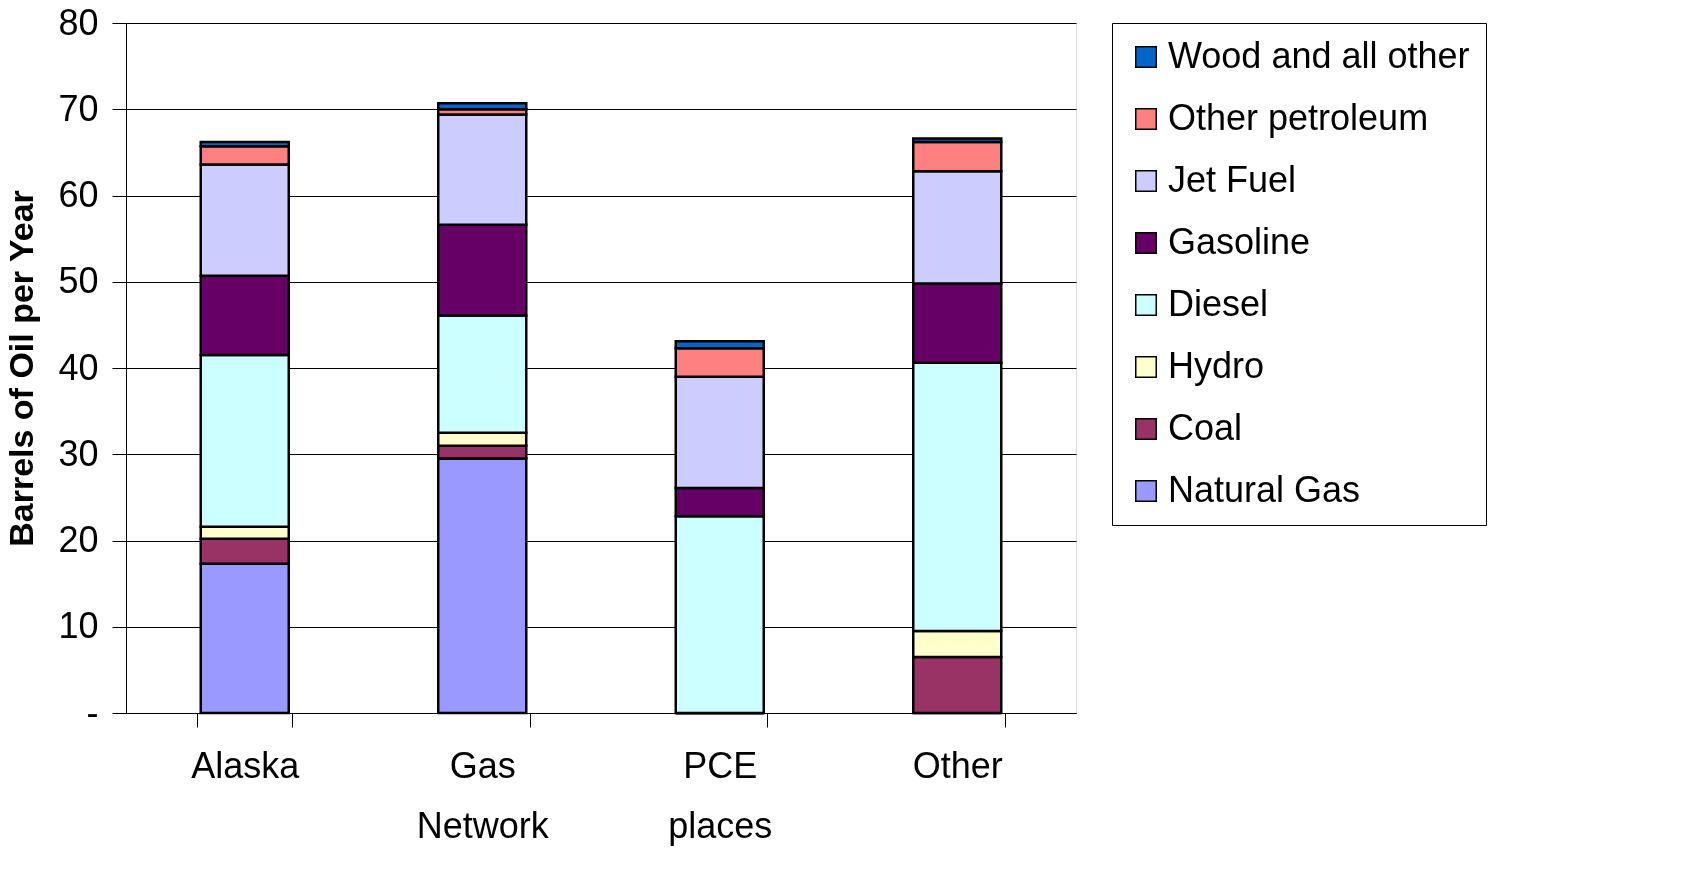 Image resolution: width=1698 pixels, height=881 pixels. Describe the element at coordinates (78, 108) in the screenshot. I see `y-tick-label: 70` at that location.